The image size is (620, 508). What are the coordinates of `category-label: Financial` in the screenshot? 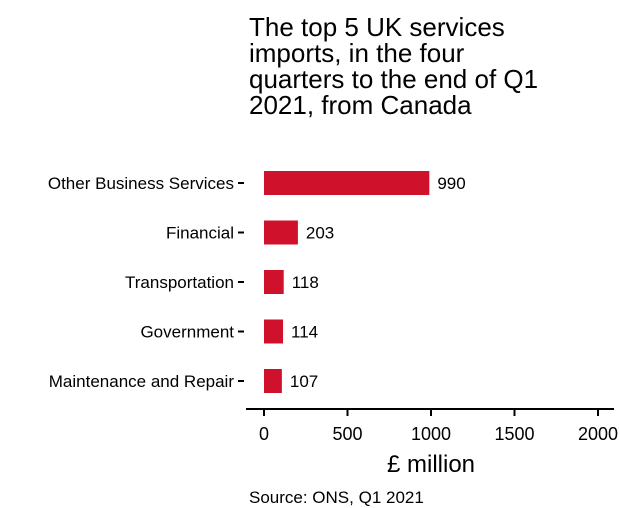 It's located at (200, 233).